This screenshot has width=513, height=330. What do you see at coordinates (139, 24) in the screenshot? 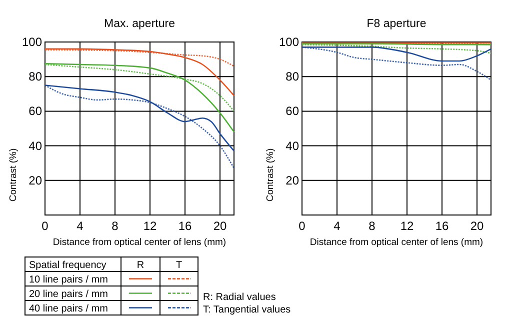
I see `chart-title: Max. aperture` at bounding box center [139, 24].